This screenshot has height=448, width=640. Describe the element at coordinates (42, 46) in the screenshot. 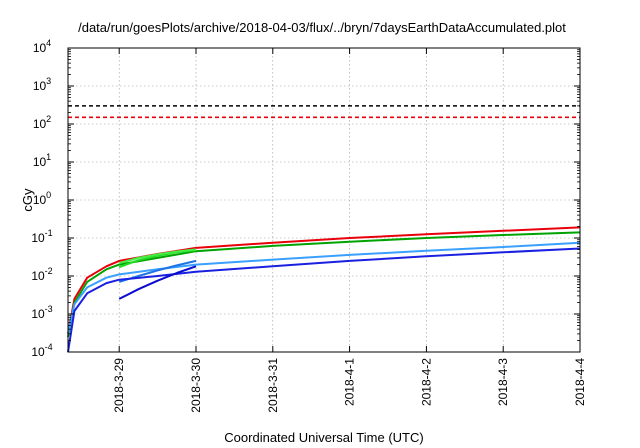

I see `y-tick-label: 10⁴` at that location.